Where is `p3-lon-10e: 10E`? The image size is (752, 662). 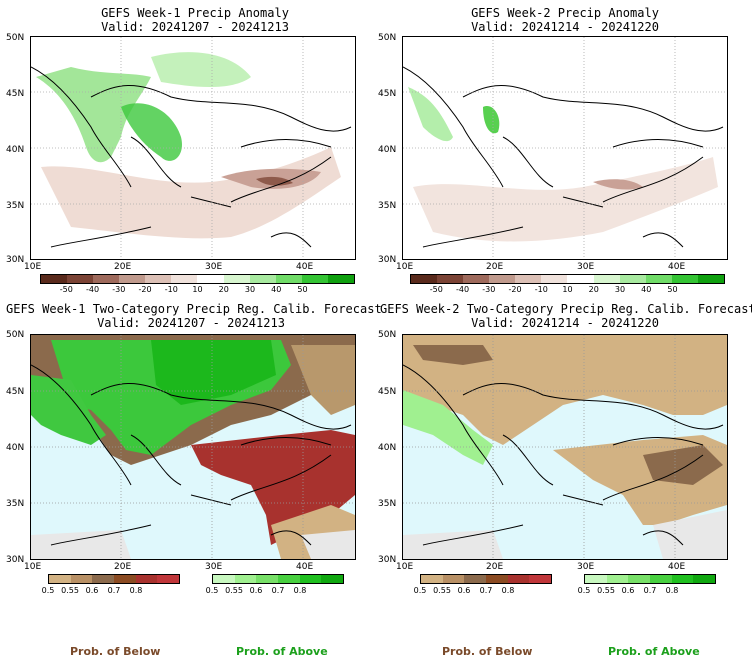 p3-lon-10e: 10E is located at coordinates (33, 567).